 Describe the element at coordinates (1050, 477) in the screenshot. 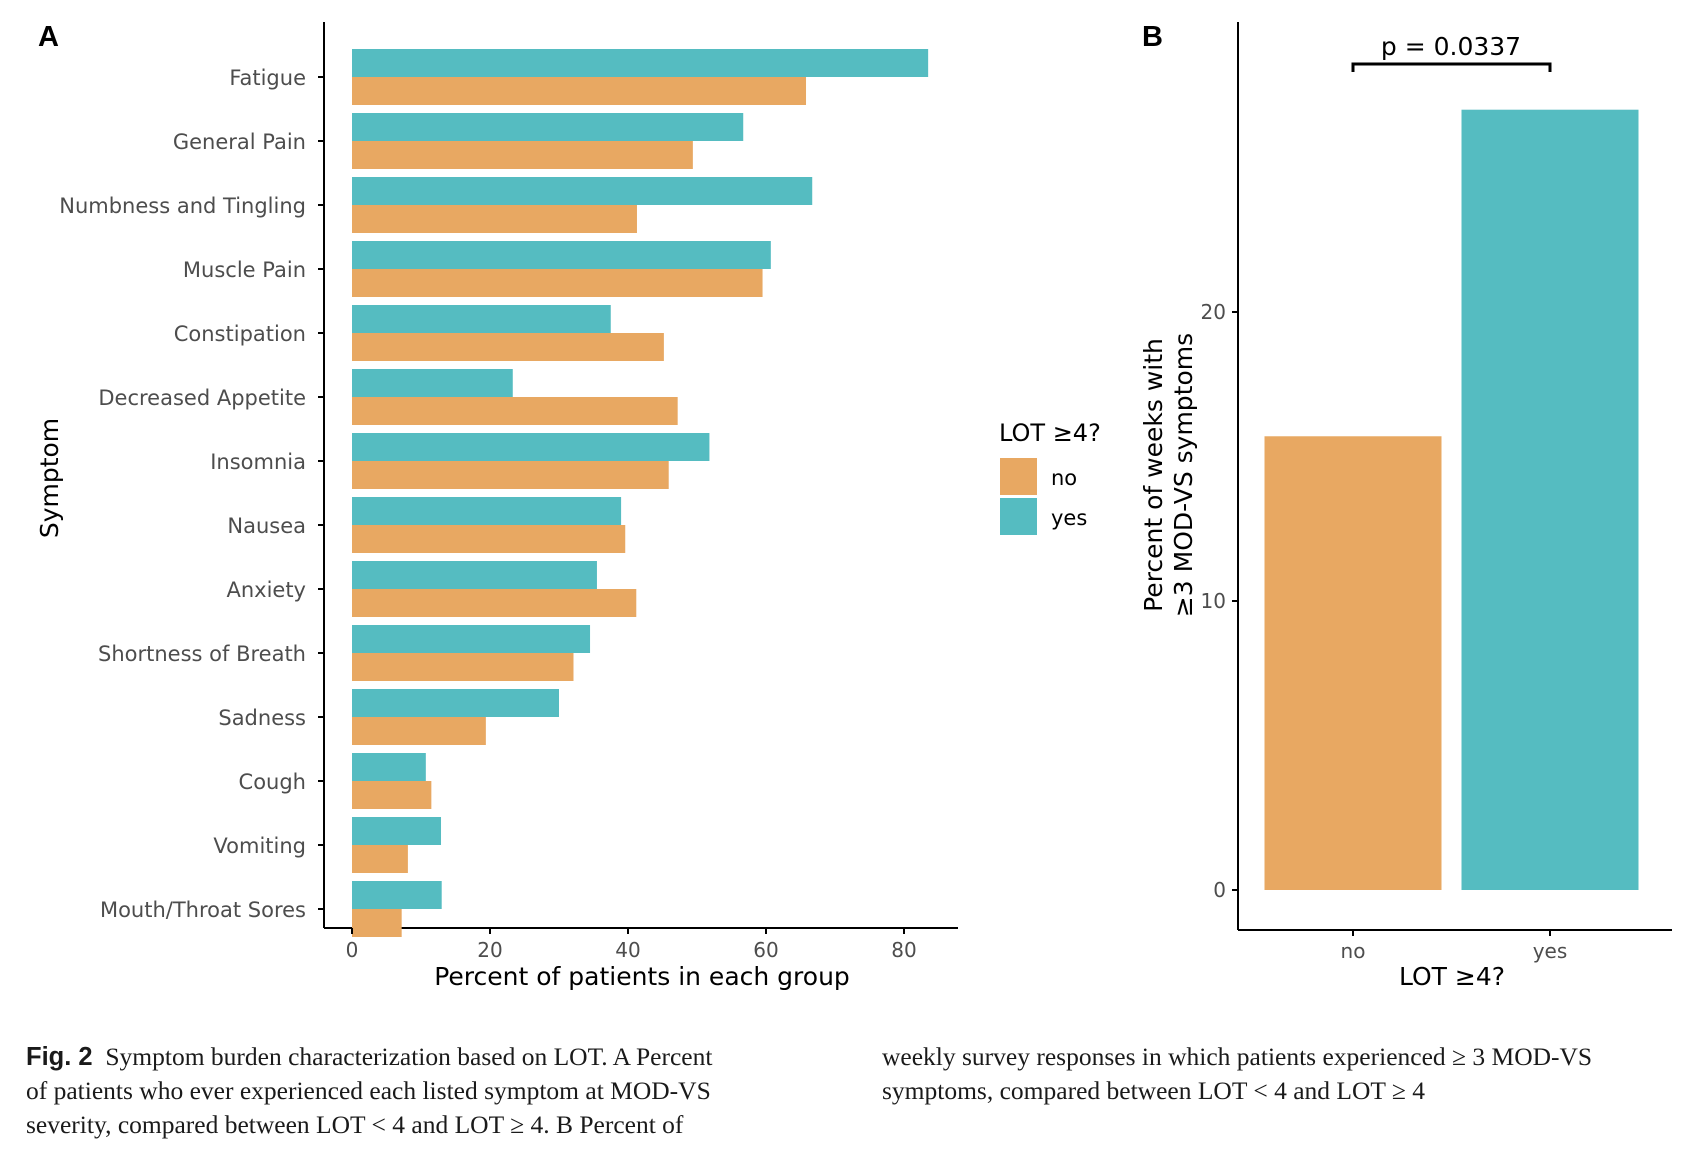

I see `legend: LOT ≥4? no yes` at that location.